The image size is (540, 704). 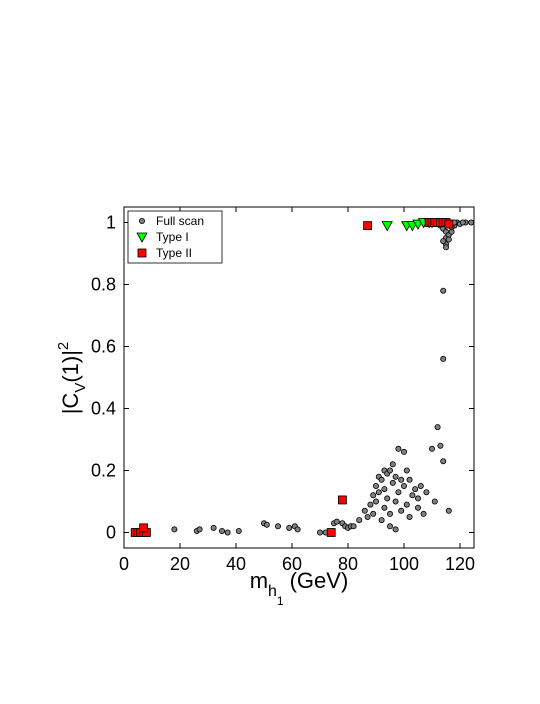 What do you see at coordinates (259, 580) in the screenshot?
I see `x-label-main: m` at bounding box center [259, 580].